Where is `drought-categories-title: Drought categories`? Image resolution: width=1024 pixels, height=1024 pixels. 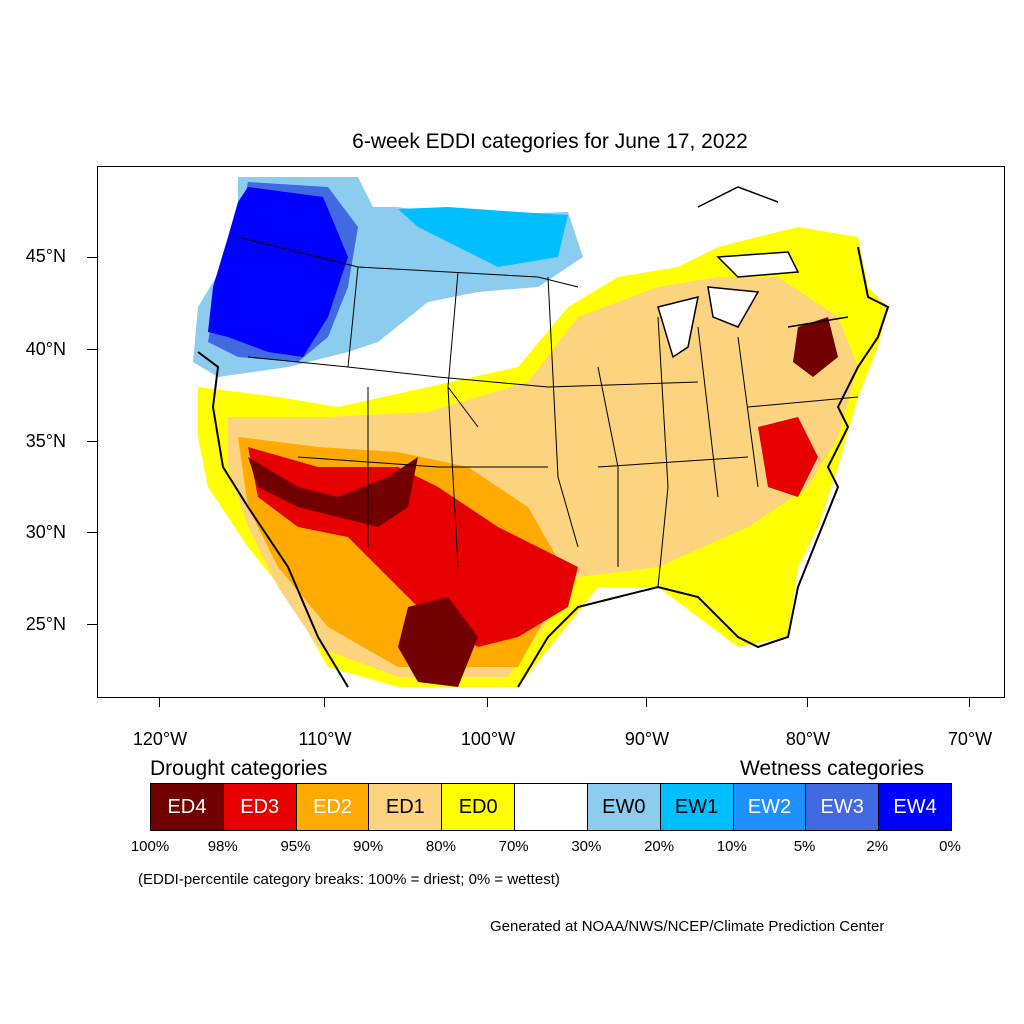
drought-categories-title: Drought categories is located at coordinates (239, 768).